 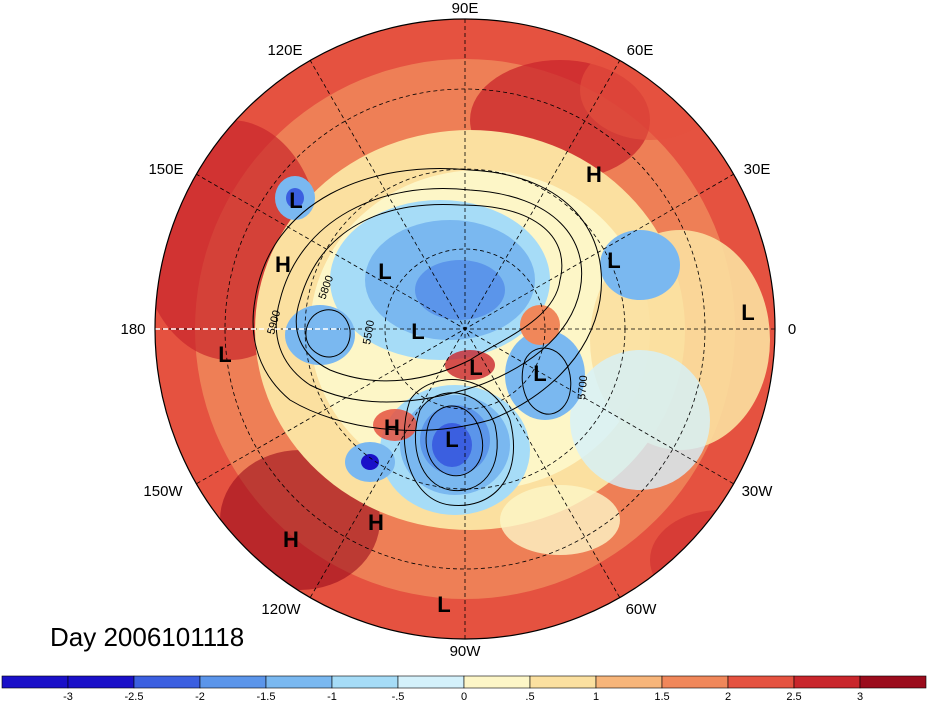 What do you see at coordinates (132, 329) in the screenshot?
I see `lon-label-180: 180` at bounding box center [132, 329].